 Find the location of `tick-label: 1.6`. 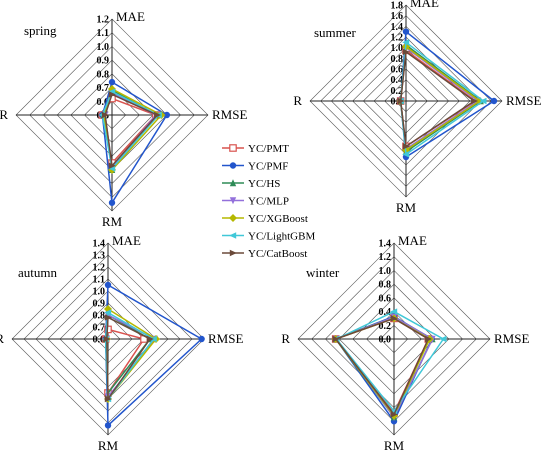

tick-label: 1.6 is located at coordinates (397, 16).